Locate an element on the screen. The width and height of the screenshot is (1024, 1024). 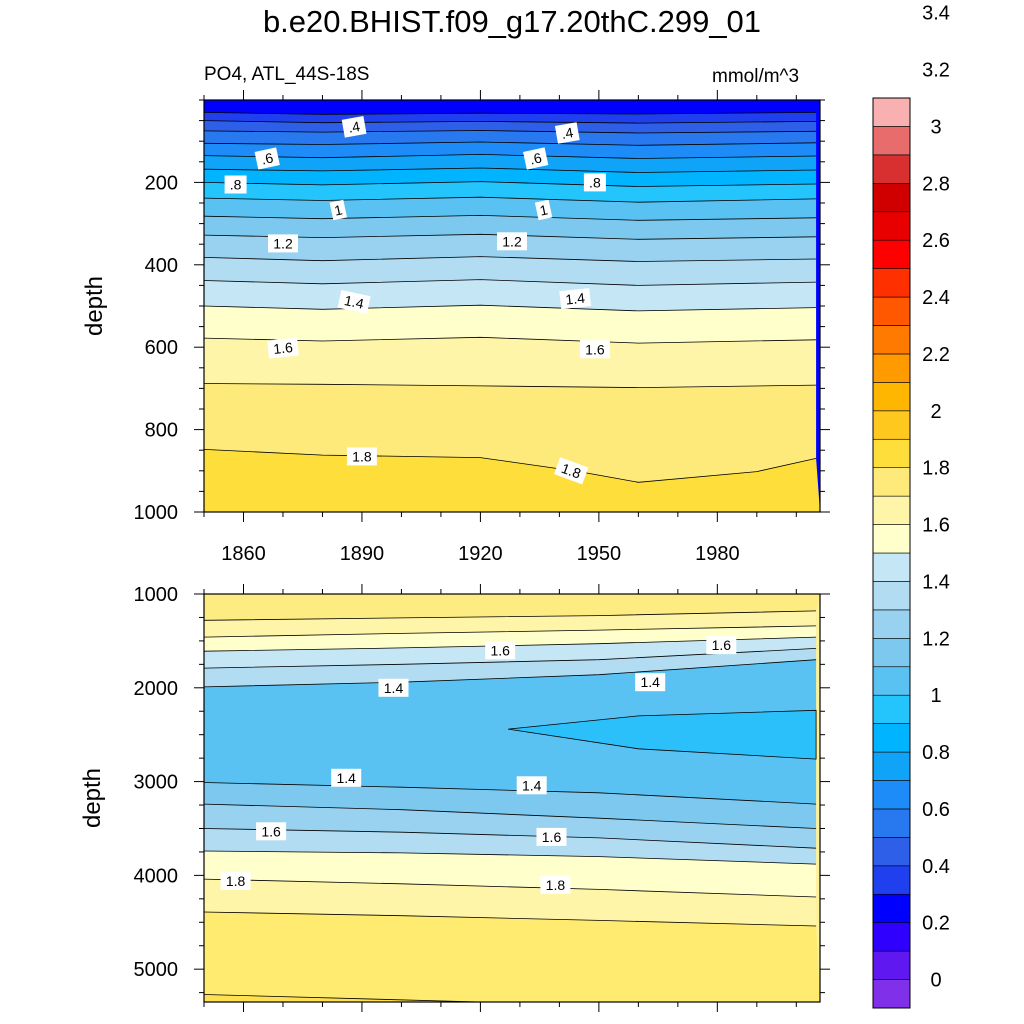
contour-label-text: 1 is located at coordinates (338, 209).